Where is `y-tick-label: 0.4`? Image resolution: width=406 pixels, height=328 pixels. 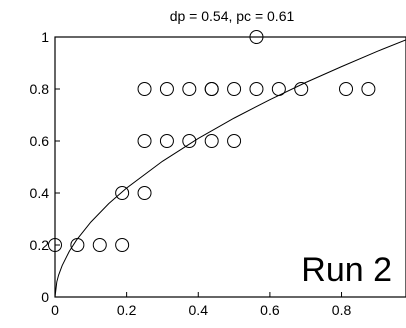
y-tick-label: 0.4 is located at coordinates (40, 193).